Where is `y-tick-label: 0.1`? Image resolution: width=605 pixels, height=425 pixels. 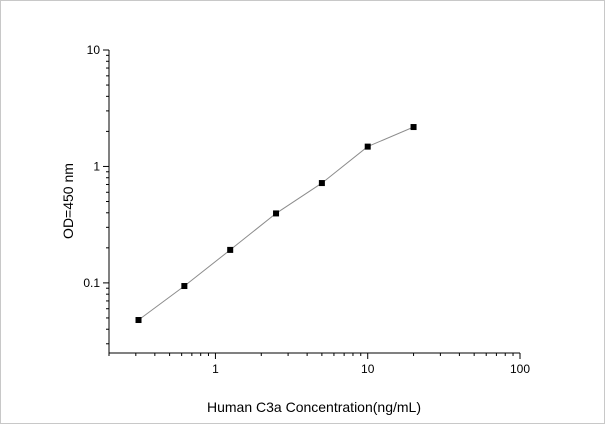 y-tick-label: 0.1 is located at coordinates (91, 283).